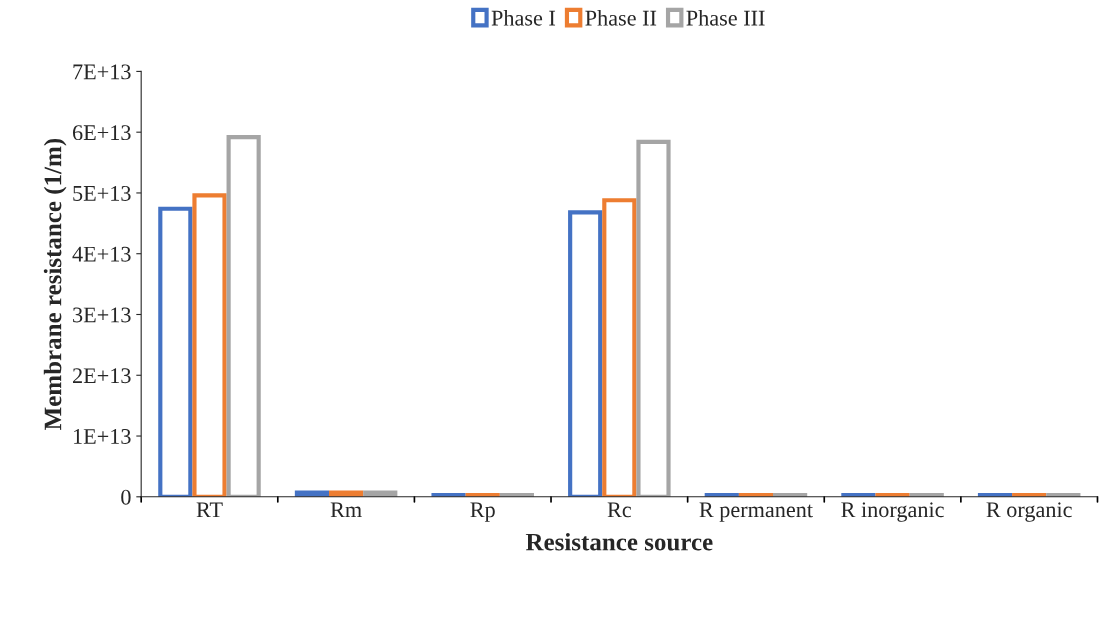 This screenshot has width=1103, height=621. Describe the element at coordinates (102, 315) in the screenshot. I see `y-tick-label: 3E+13` at that location.